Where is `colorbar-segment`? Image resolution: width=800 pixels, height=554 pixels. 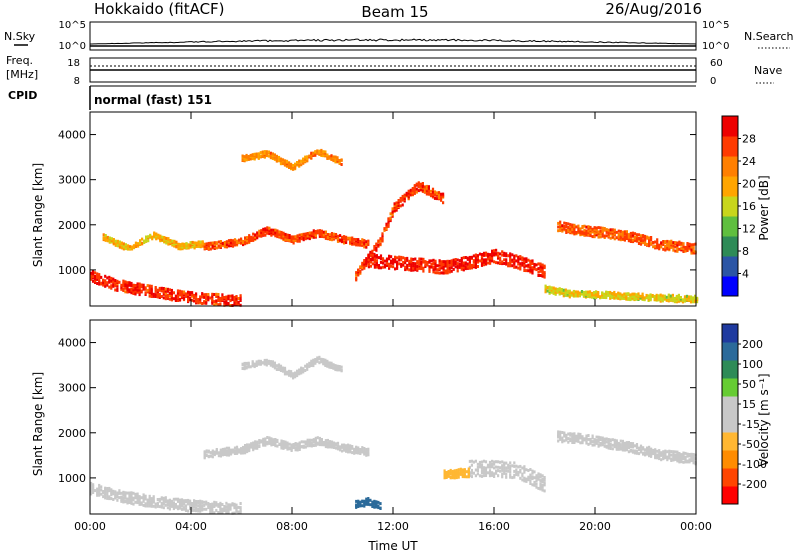 colorbar-segment is located at coordinates (730, 387).